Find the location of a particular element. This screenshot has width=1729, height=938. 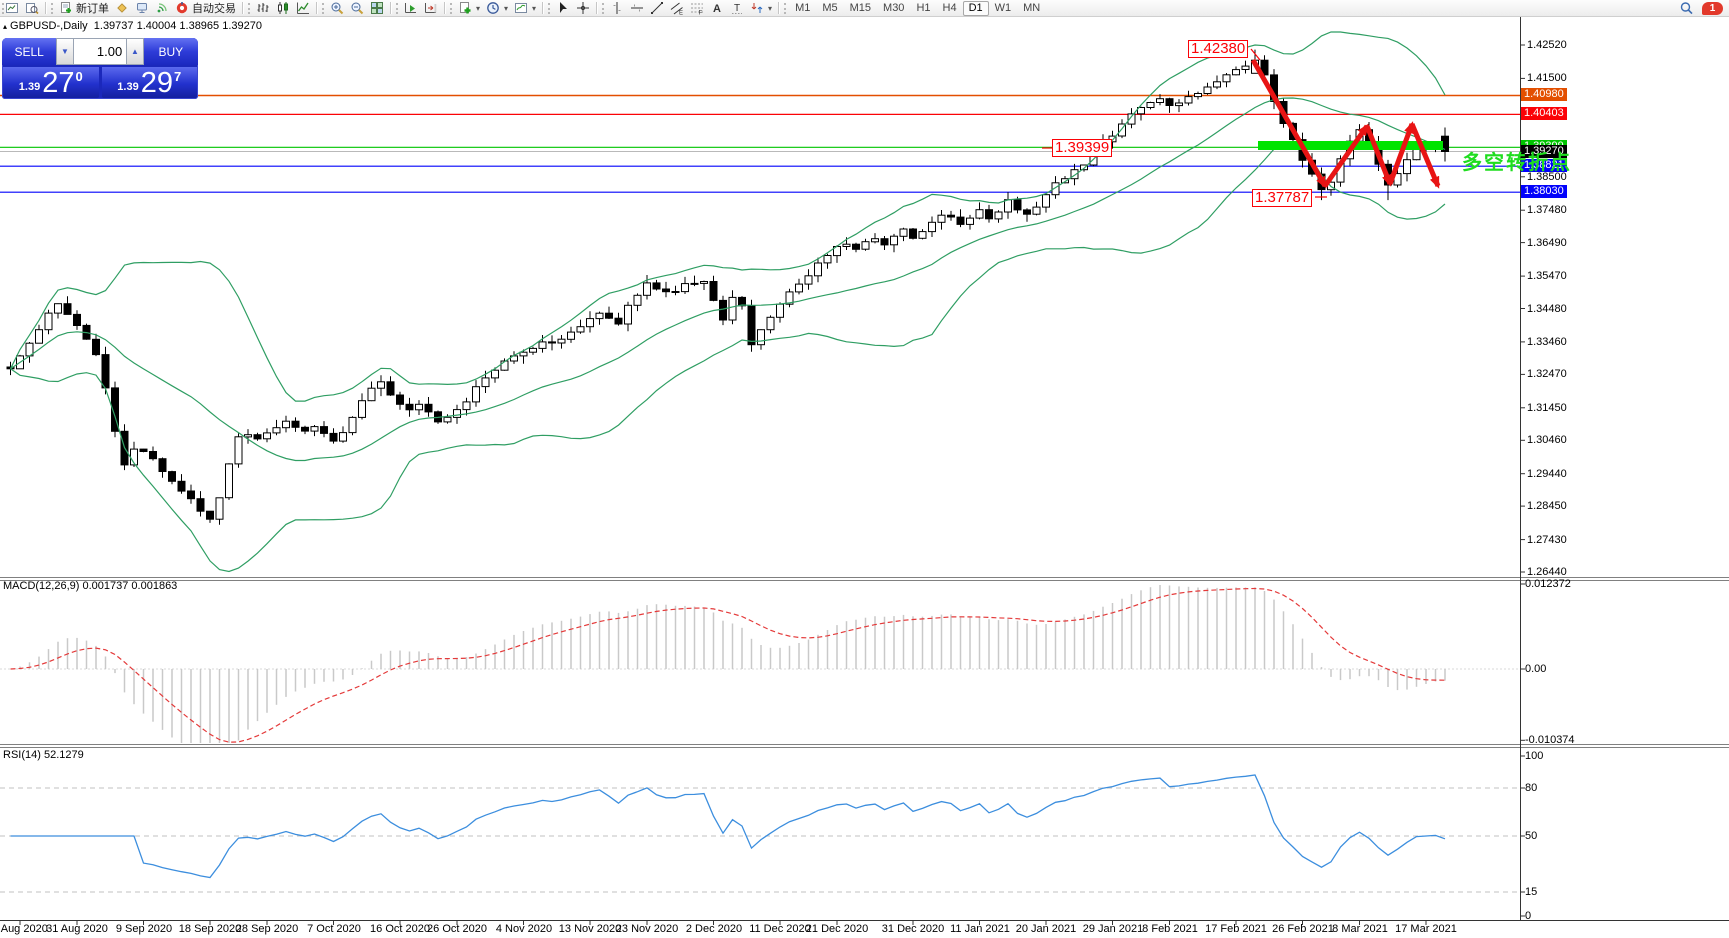

autotrading-button: 自动交易 is located at coordinates (205, 8).